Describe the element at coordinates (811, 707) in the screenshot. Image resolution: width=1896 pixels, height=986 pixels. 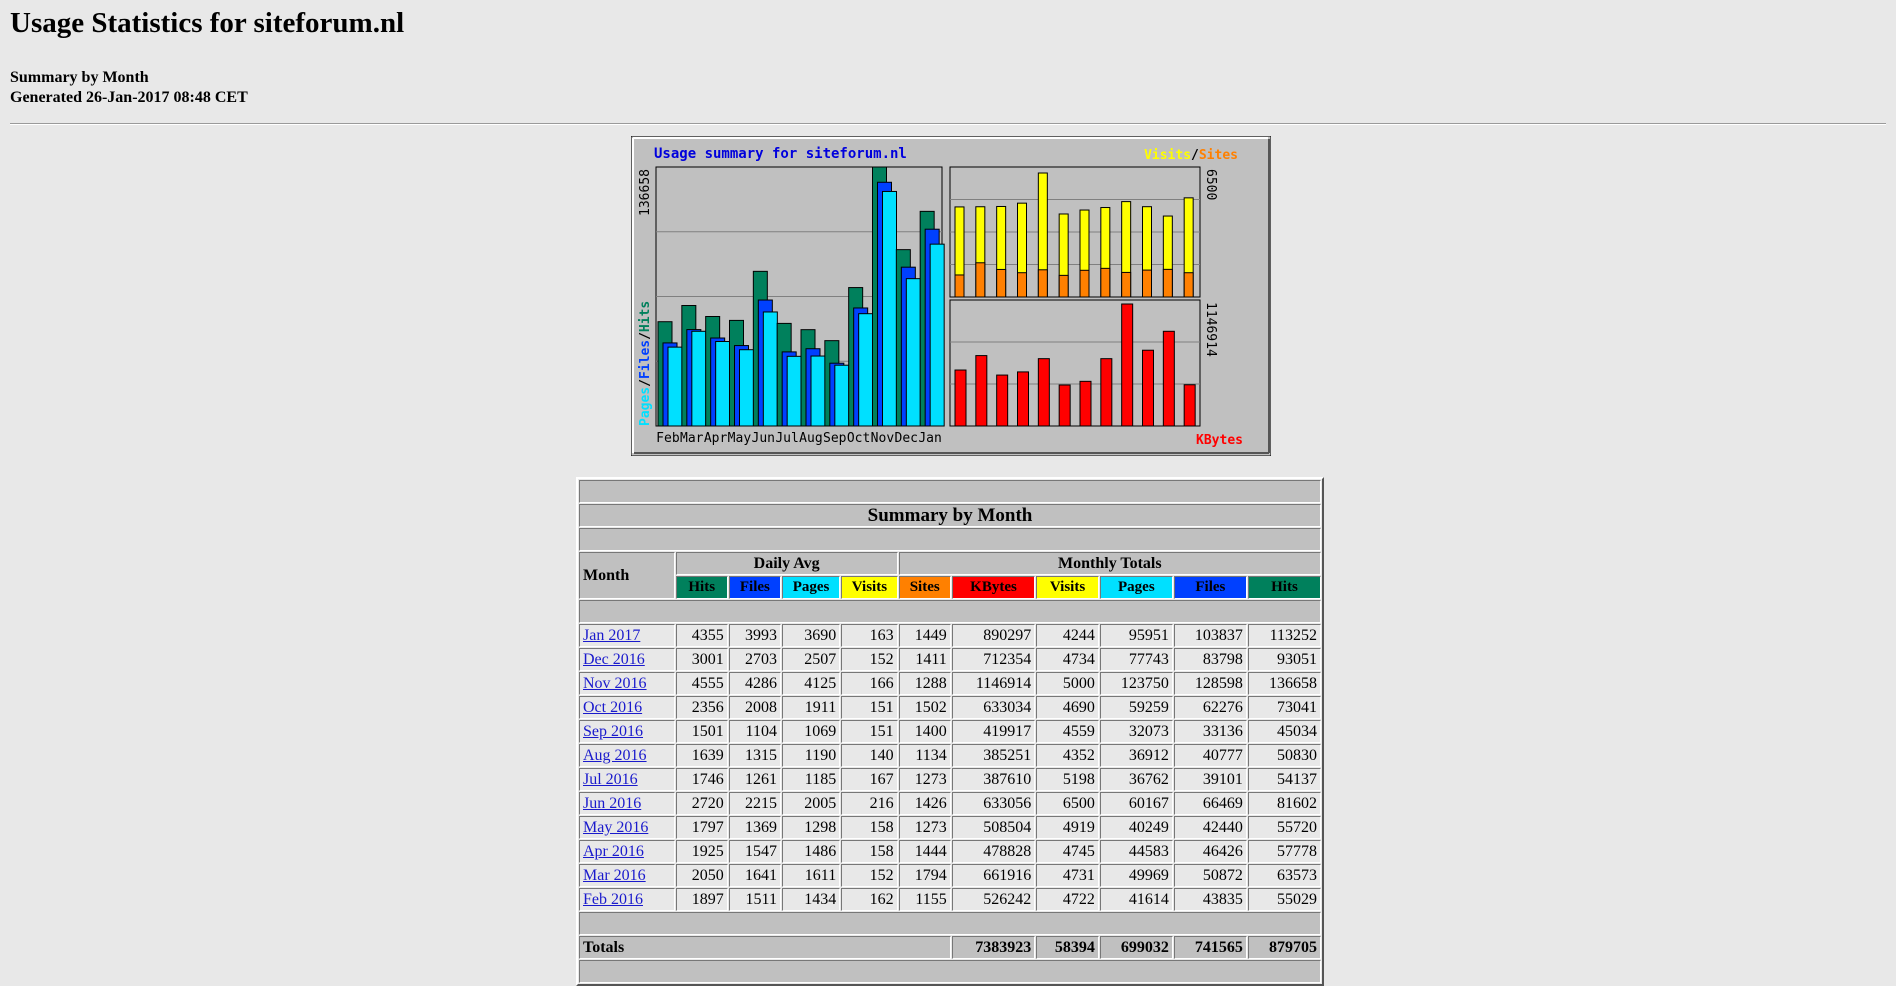
I see `value-cell: 1911` at that location.